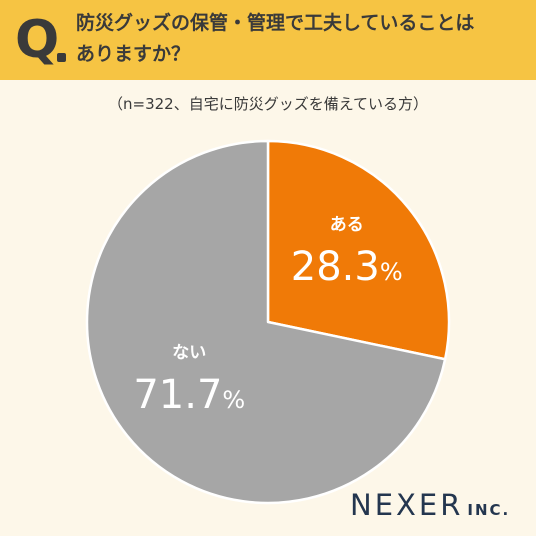 Image resolution: width=536 pixels, height=536 pixels. I want to click on question-header: Q 防災グッズの保管・管理で工夫していることは ありますか？, so click(268, 40).